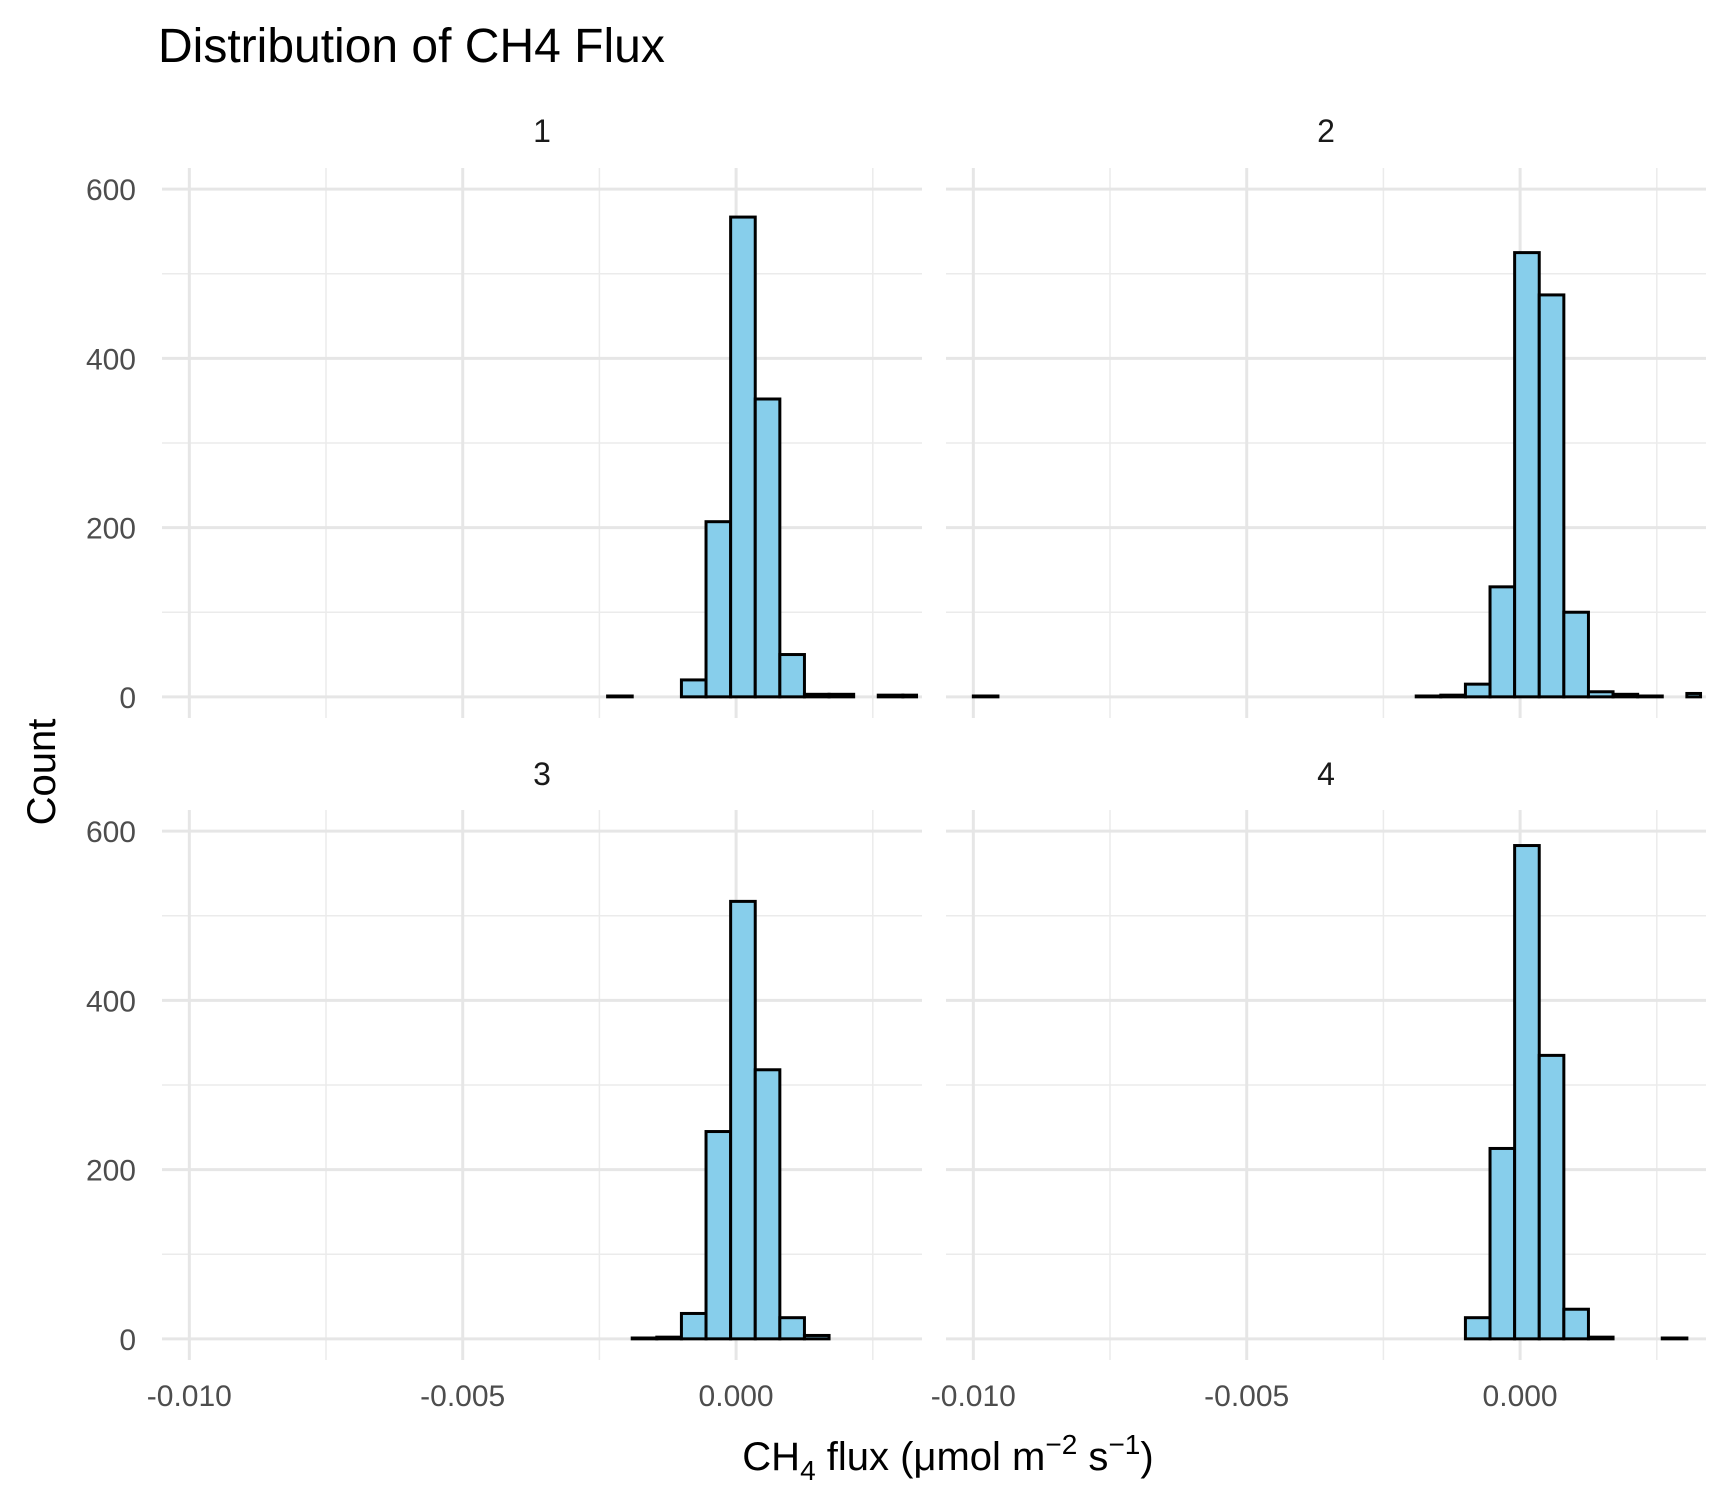 This screenshot has height=1505, width=1722. Describe the element at coordinates (542, 131) in the screenshot. I see `facet-label: 1` at that location.